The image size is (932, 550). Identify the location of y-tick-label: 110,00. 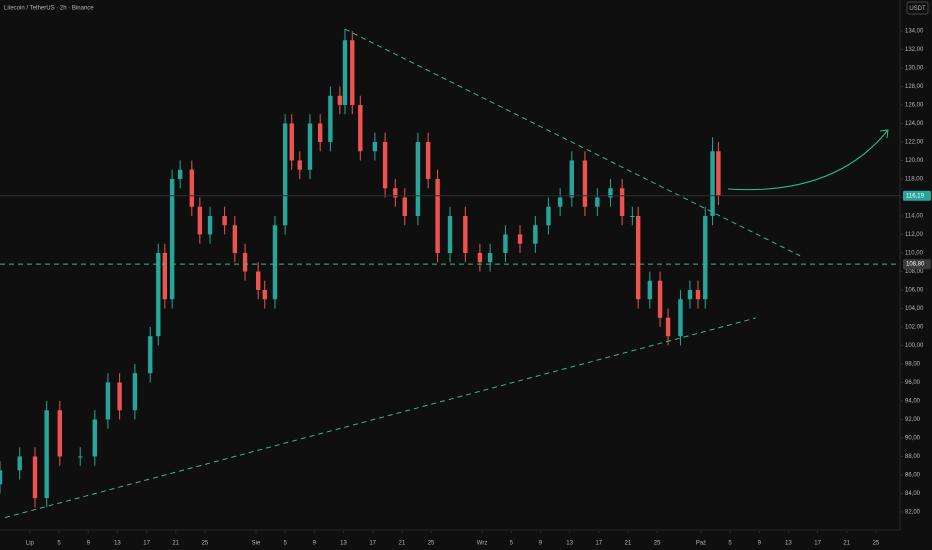
(914, 254).